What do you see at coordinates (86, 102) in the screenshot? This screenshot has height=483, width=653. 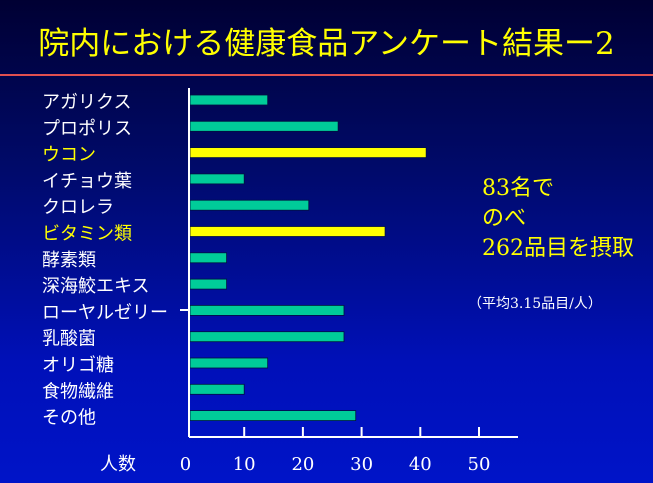 I see `category-label: アガリクス` at bounding box center [86, 102].